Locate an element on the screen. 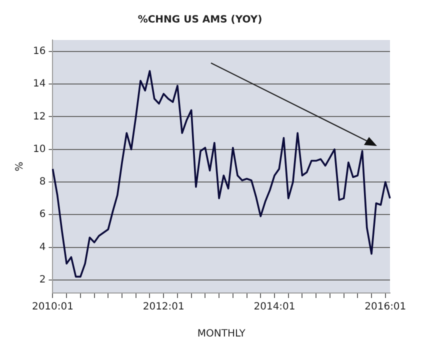 This screenshot has width=422, height=350. y-axis-title: % is located at coordinates (20, 167).